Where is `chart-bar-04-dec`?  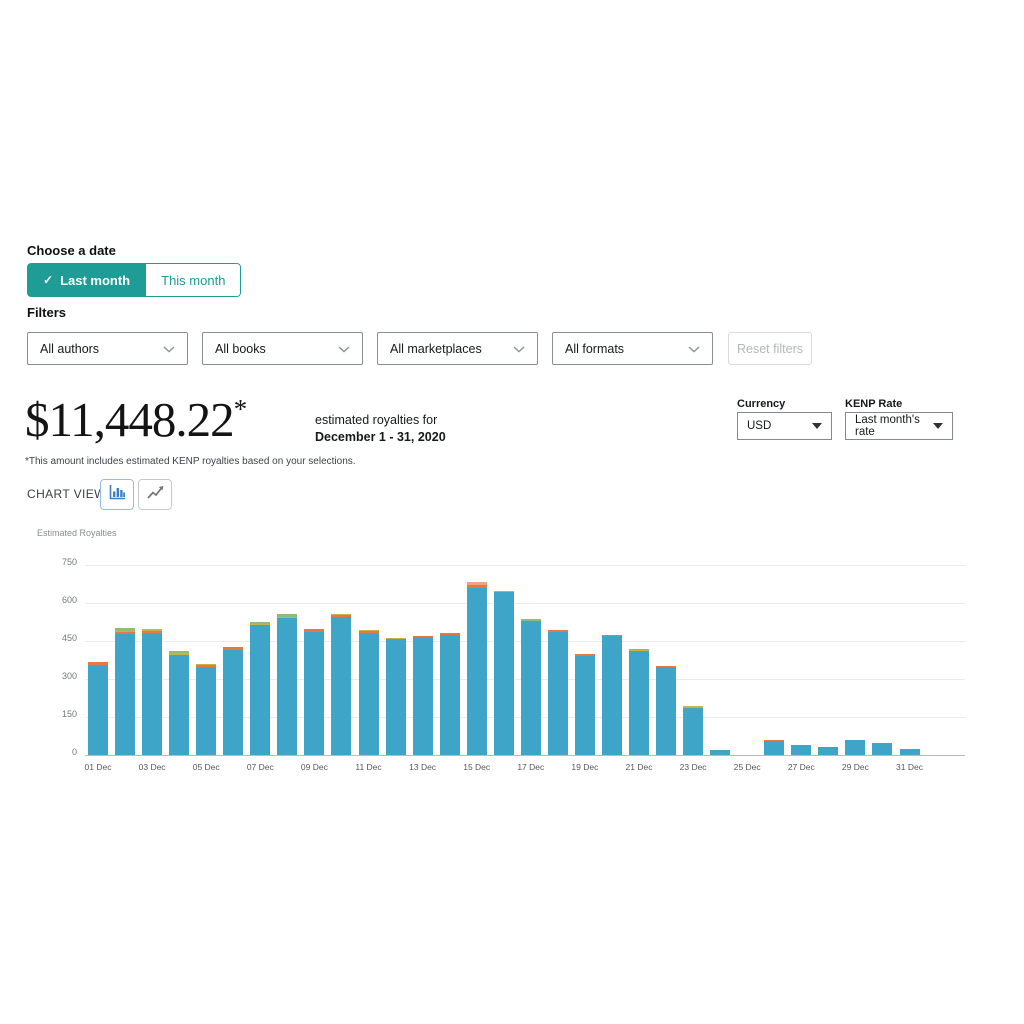 chart-bar-04-dec is located at coordinates (179, 702).